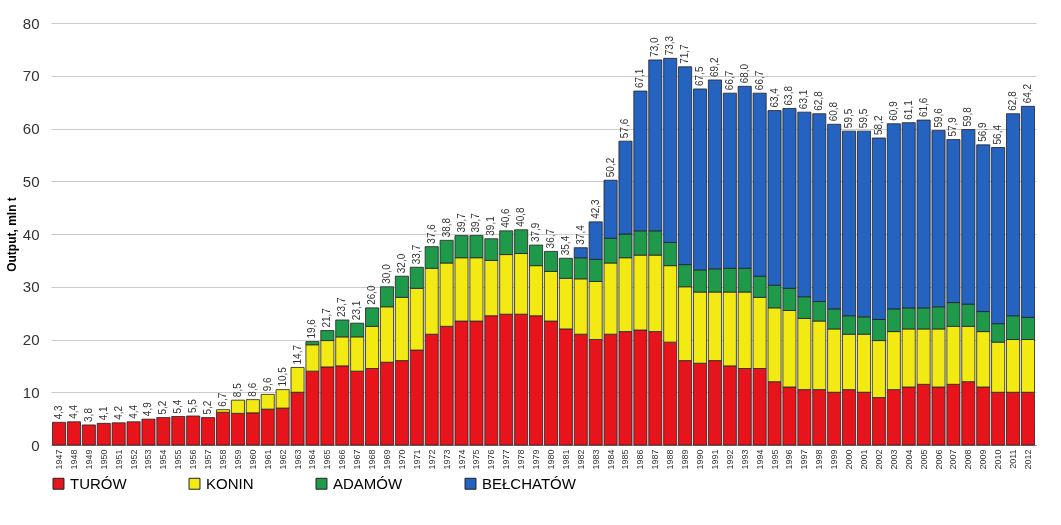 This screenshot has width=1061, height=525. I want to click on total-label: 64,2, so click(1027, 93).